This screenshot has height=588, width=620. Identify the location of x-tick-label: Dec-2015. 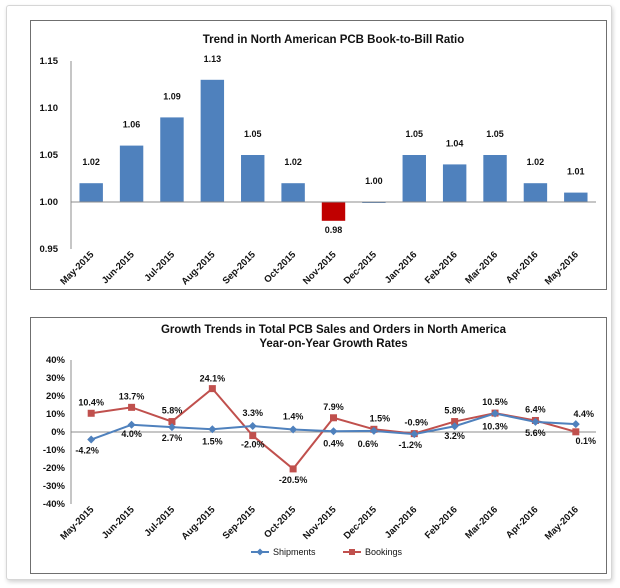
(361, 268).